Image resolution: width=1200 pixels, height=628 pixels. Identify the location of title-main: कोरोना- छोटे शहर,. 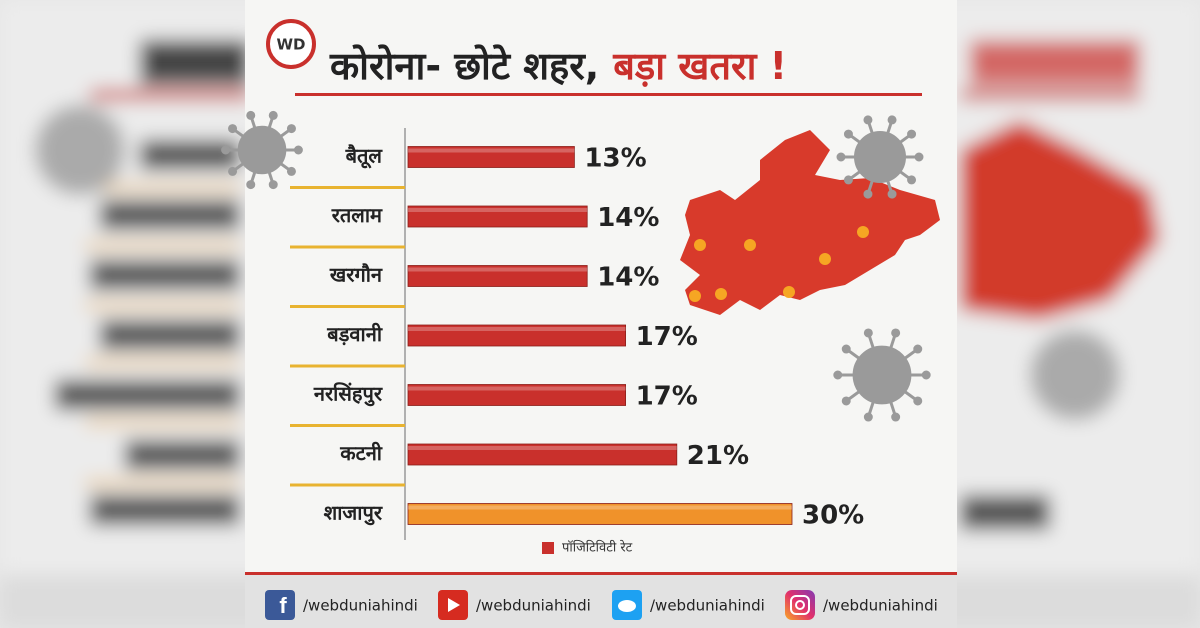
(464, 66).